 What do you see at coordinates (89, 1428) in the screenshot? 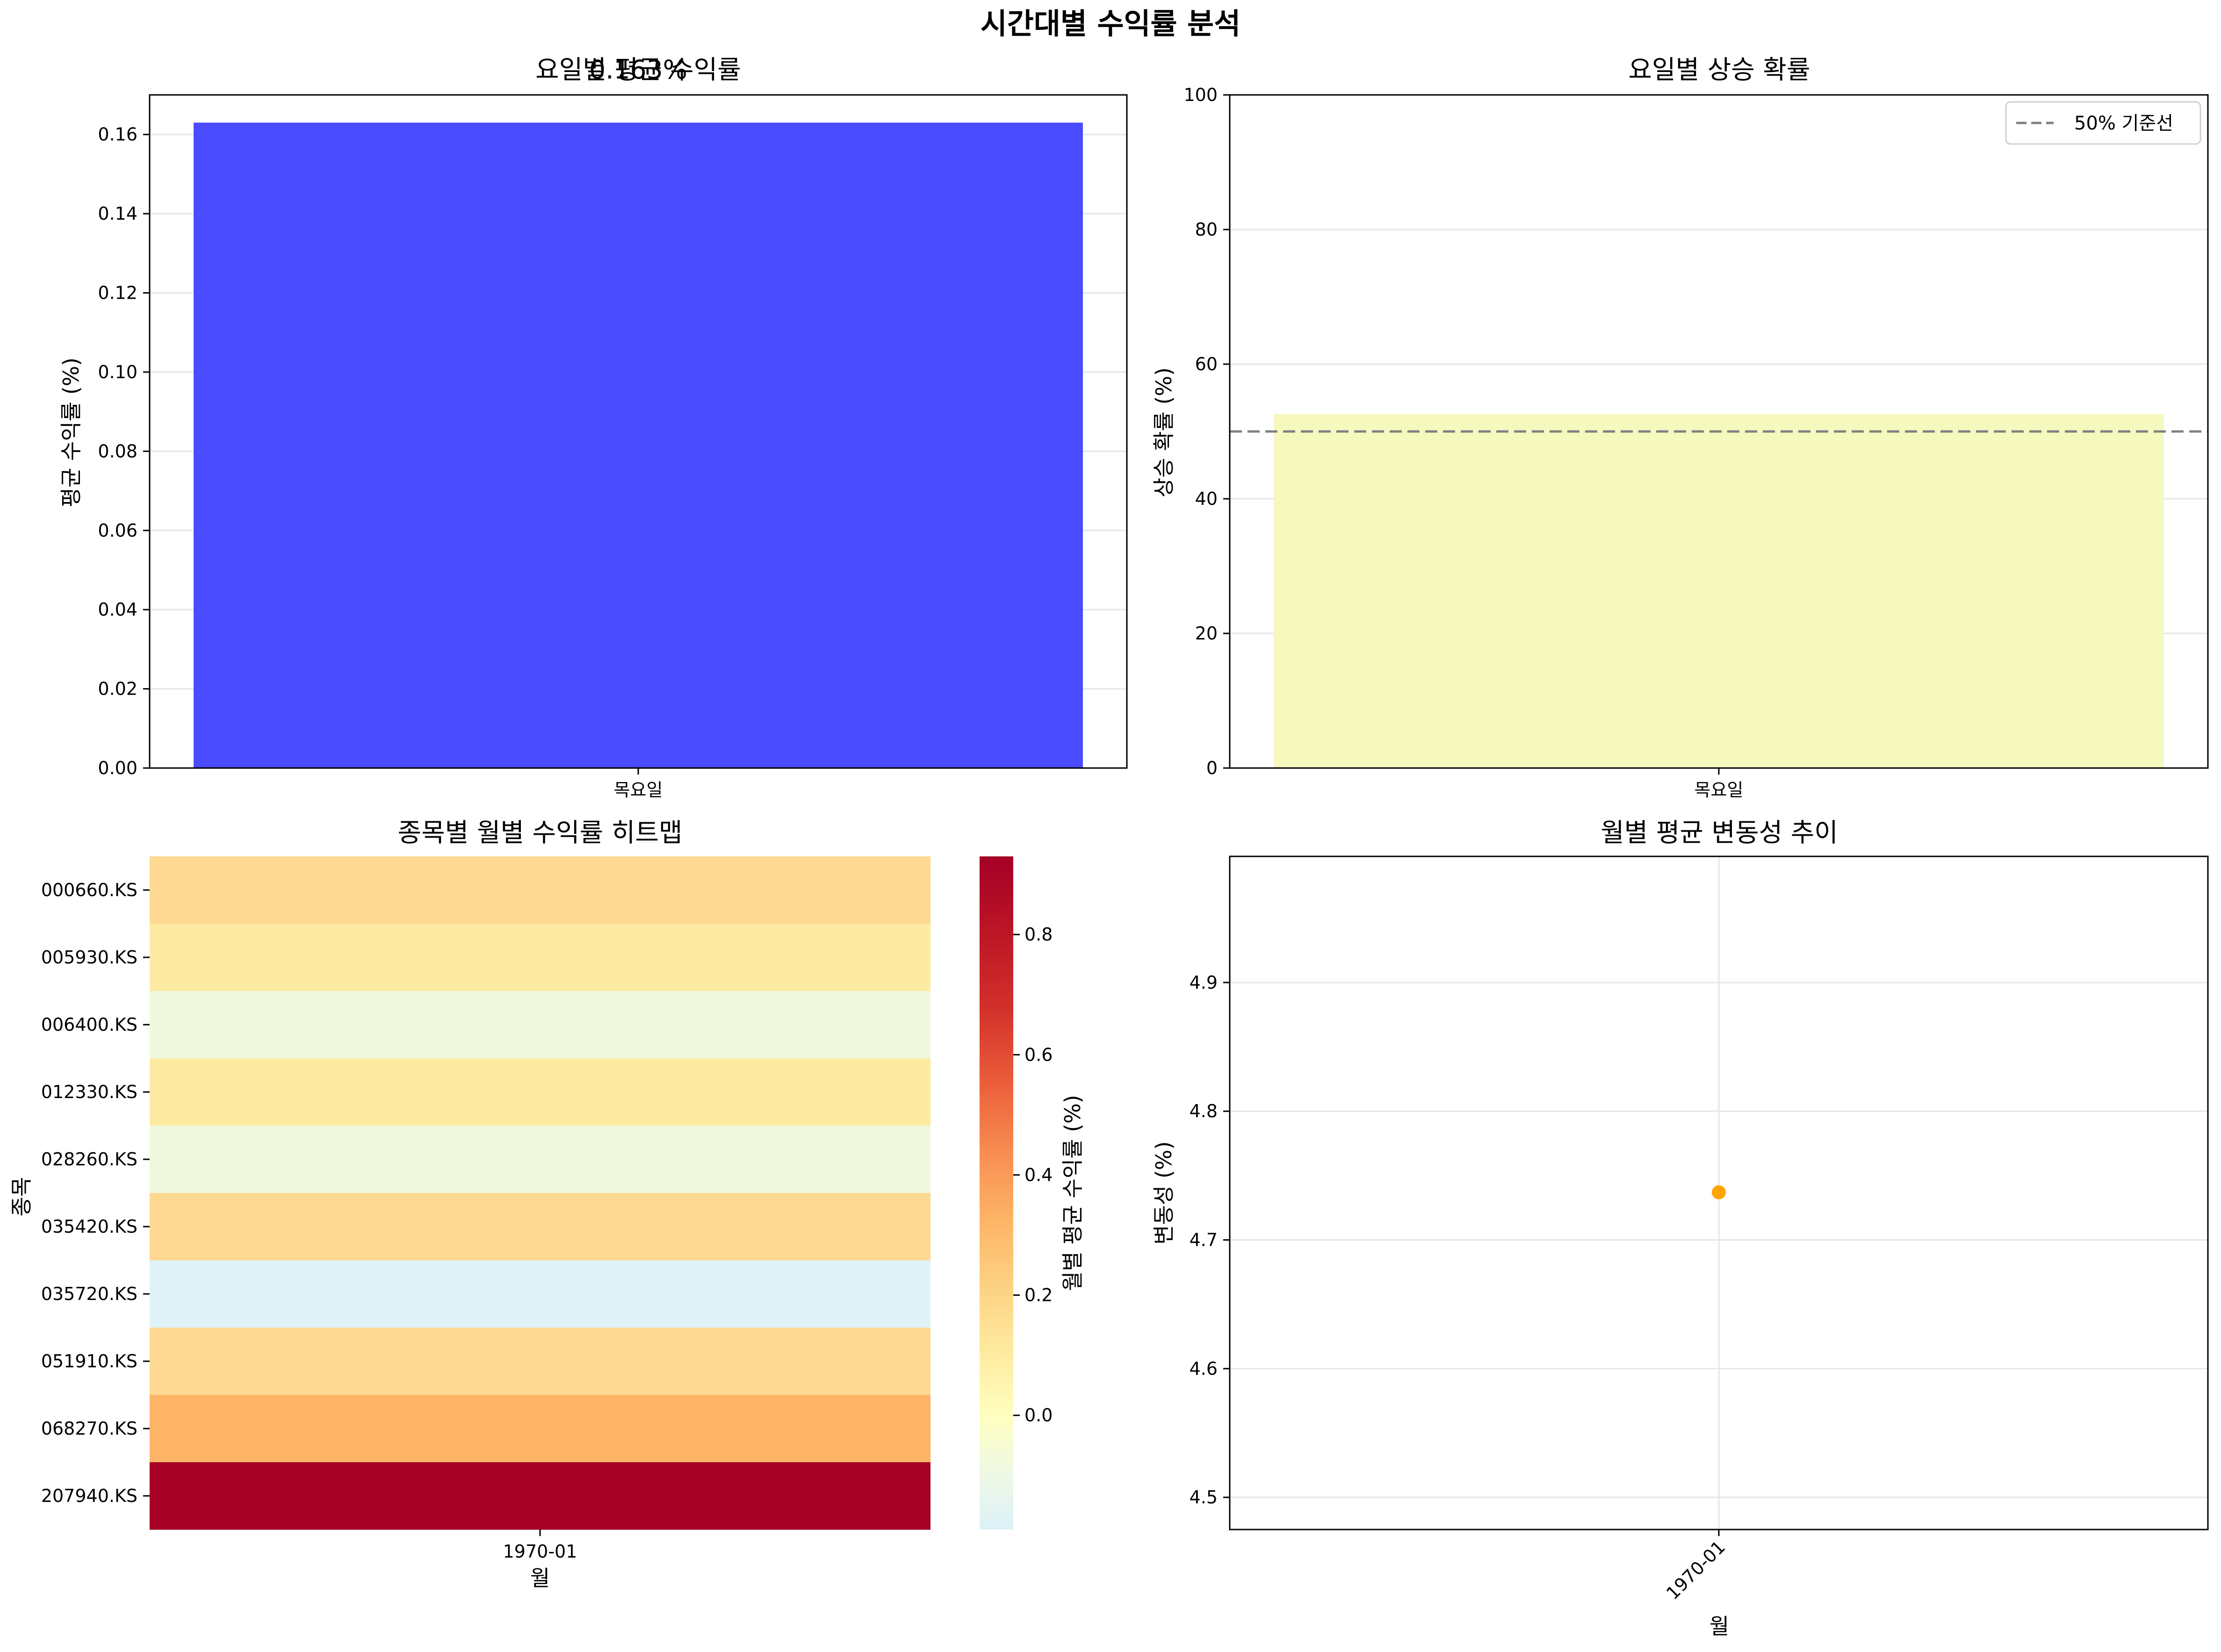
I see `heatmap-y-tick-label: 068270.KS` at bounding box center [89, 1428].